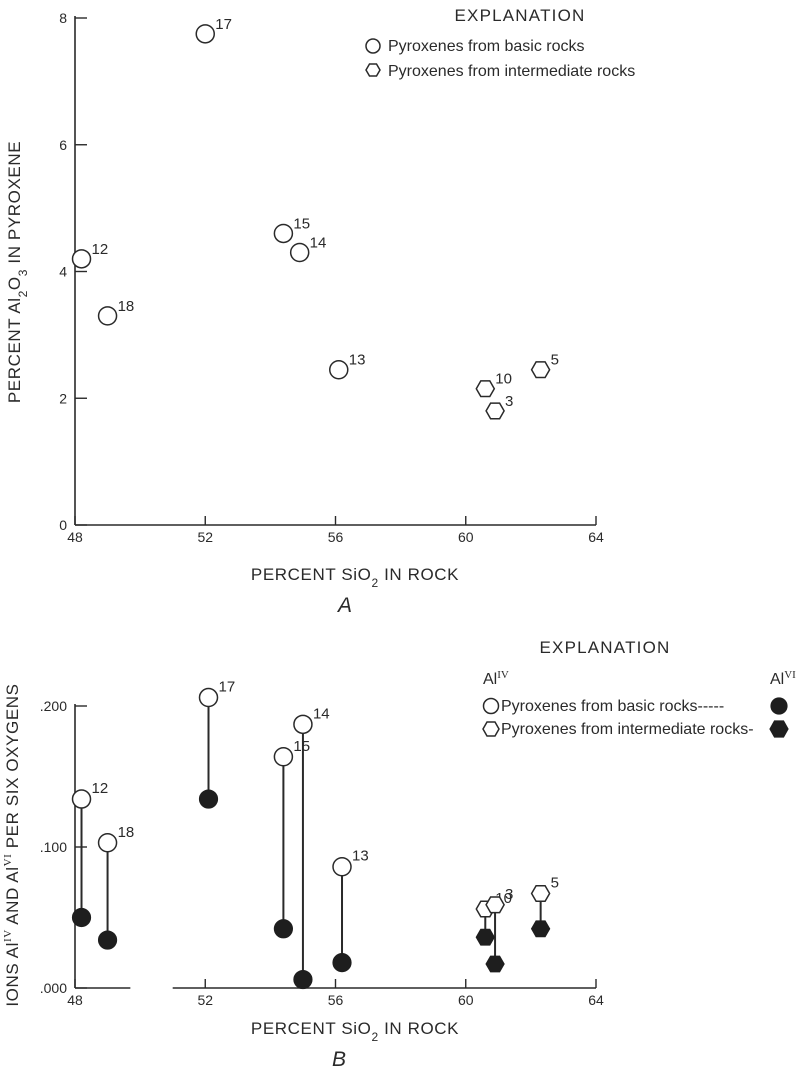  Describe the element at coordinates (53, 847) in the screenshot. I see `y-tick-label: .100` at that location.